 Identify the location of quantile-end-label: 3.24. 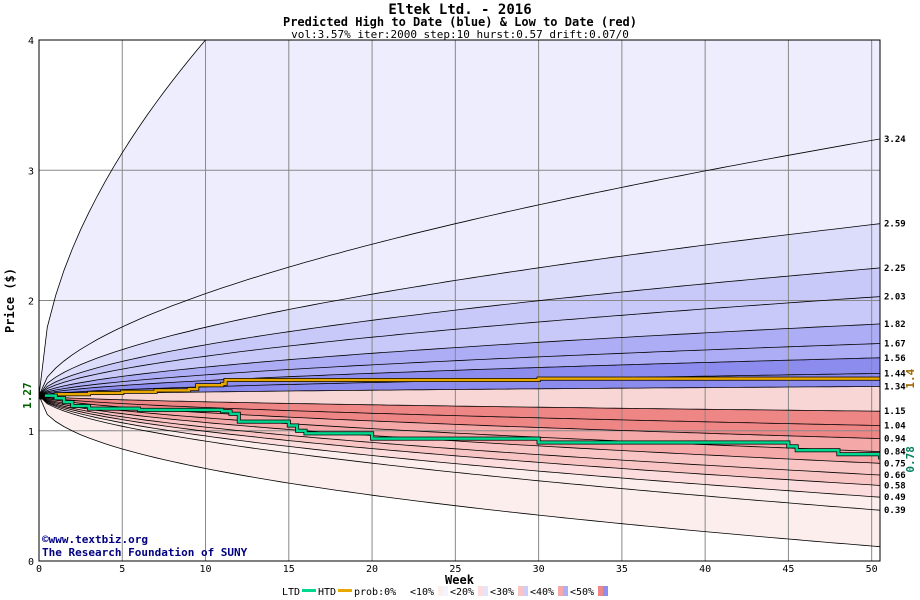
(895, 140).